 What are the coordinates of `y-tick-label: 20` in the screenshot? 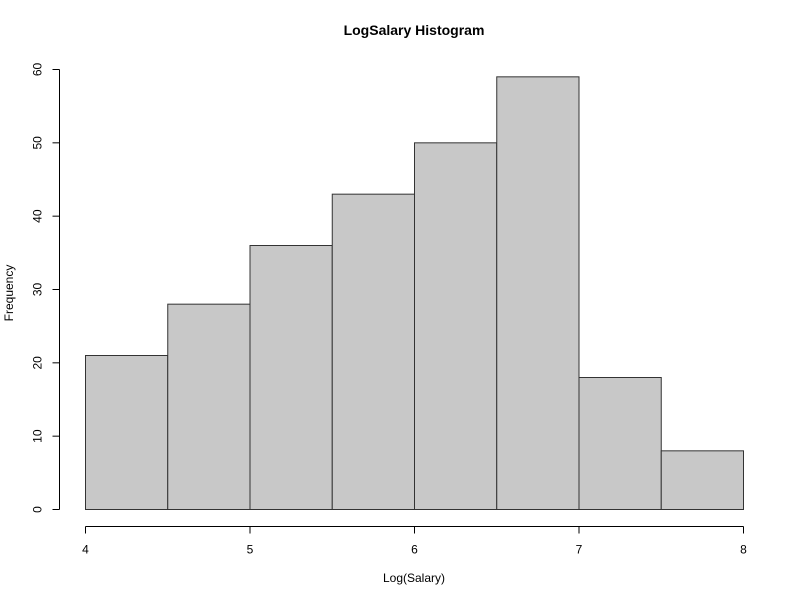 It's located at (38, 363).